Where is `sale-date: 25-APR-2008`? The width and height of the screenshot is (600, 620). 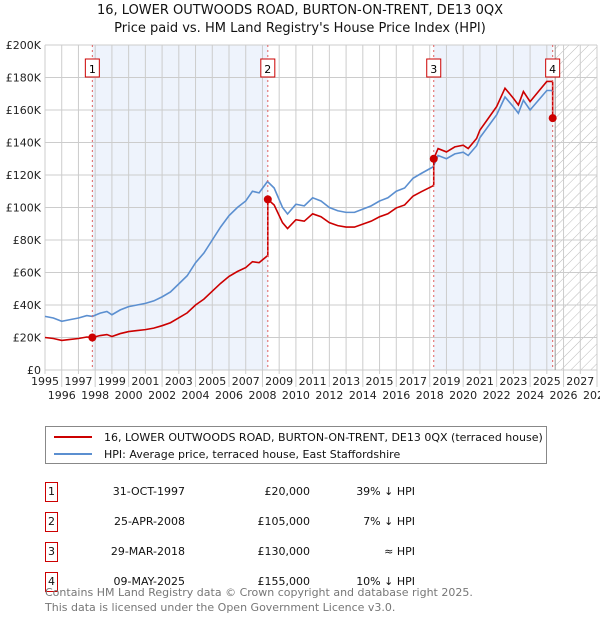
sale-date: 25-APR-2008 is located at coordinates (149, 521).